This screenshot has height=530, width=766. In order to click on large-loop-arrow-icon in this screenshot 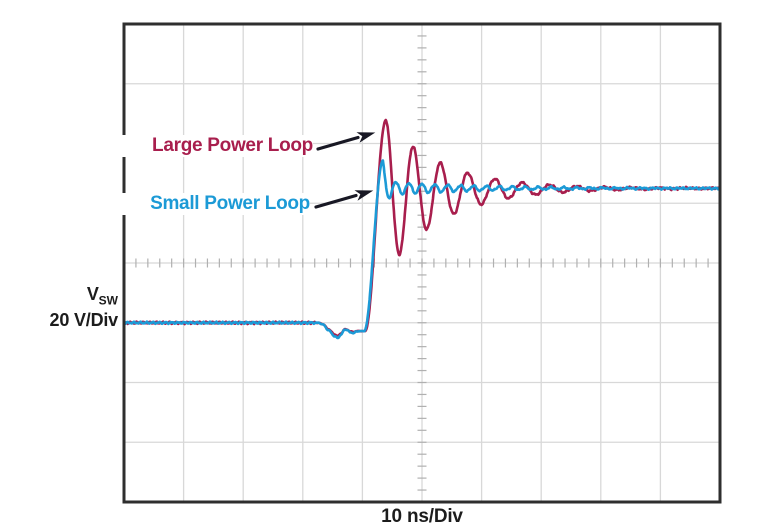, I will do `click(346, 141)`.